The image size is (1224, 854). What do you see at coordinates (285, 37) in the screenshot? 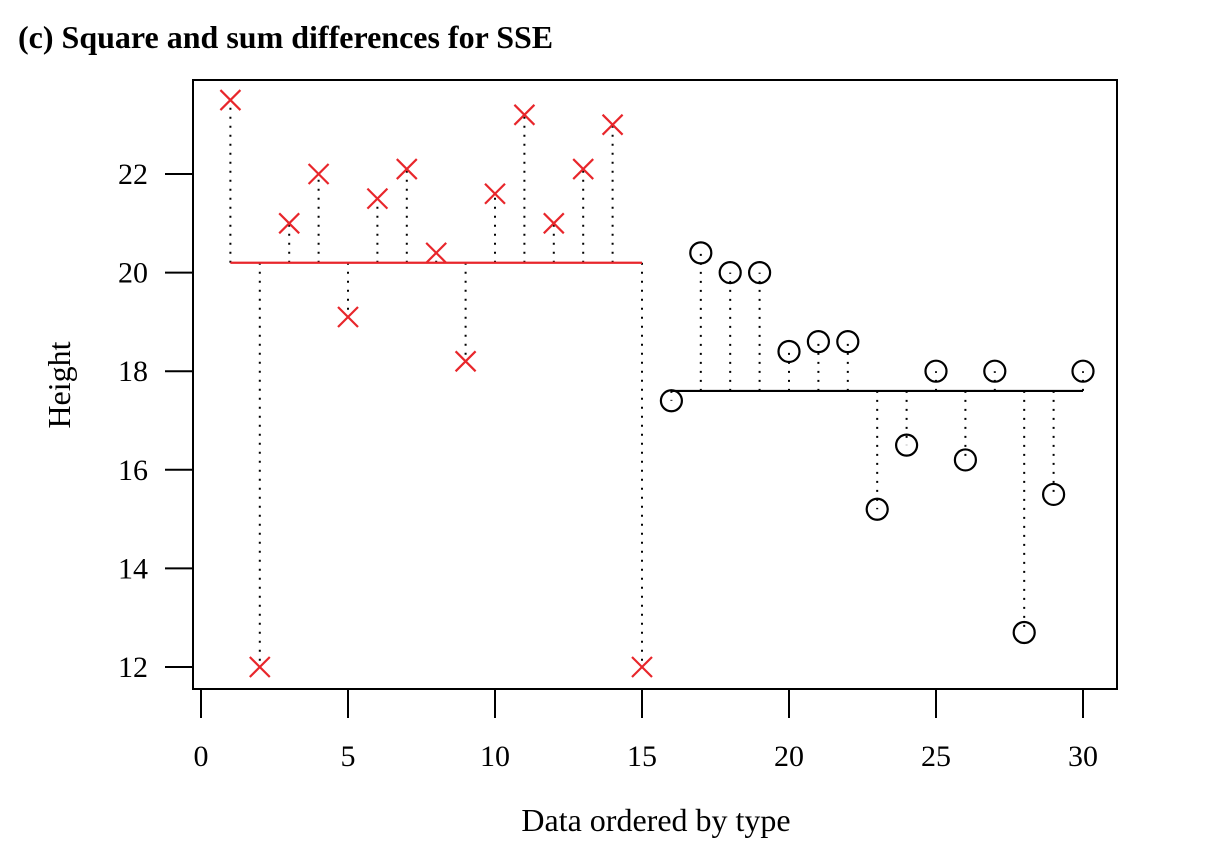
I see `chart-title: (c) Square and sum differences for SSE` at bounding box center [285, 37].